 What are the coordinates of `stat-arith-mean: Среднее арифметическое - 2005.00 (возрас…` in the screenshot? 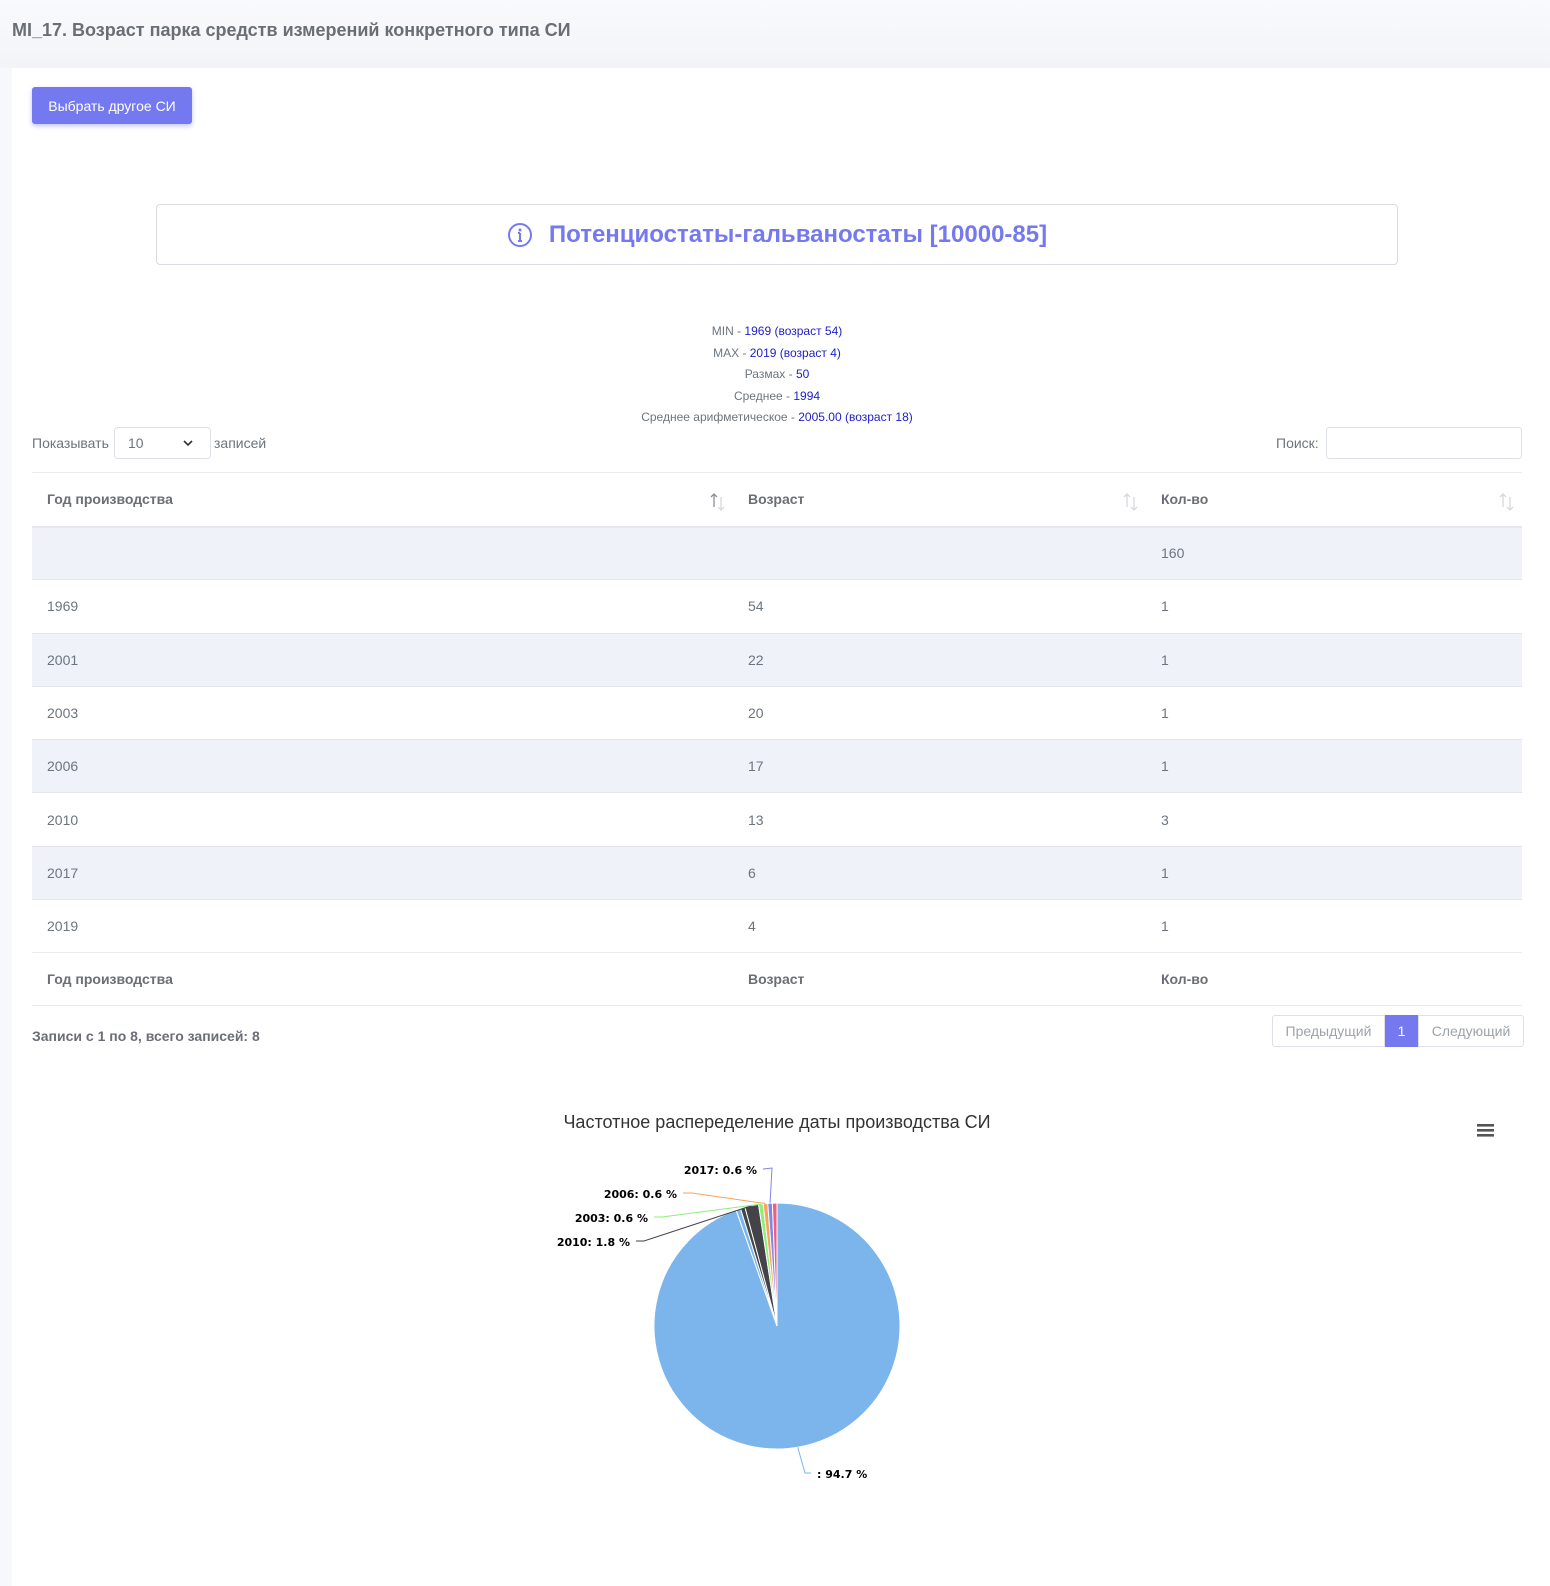 It's located at (777, 418).